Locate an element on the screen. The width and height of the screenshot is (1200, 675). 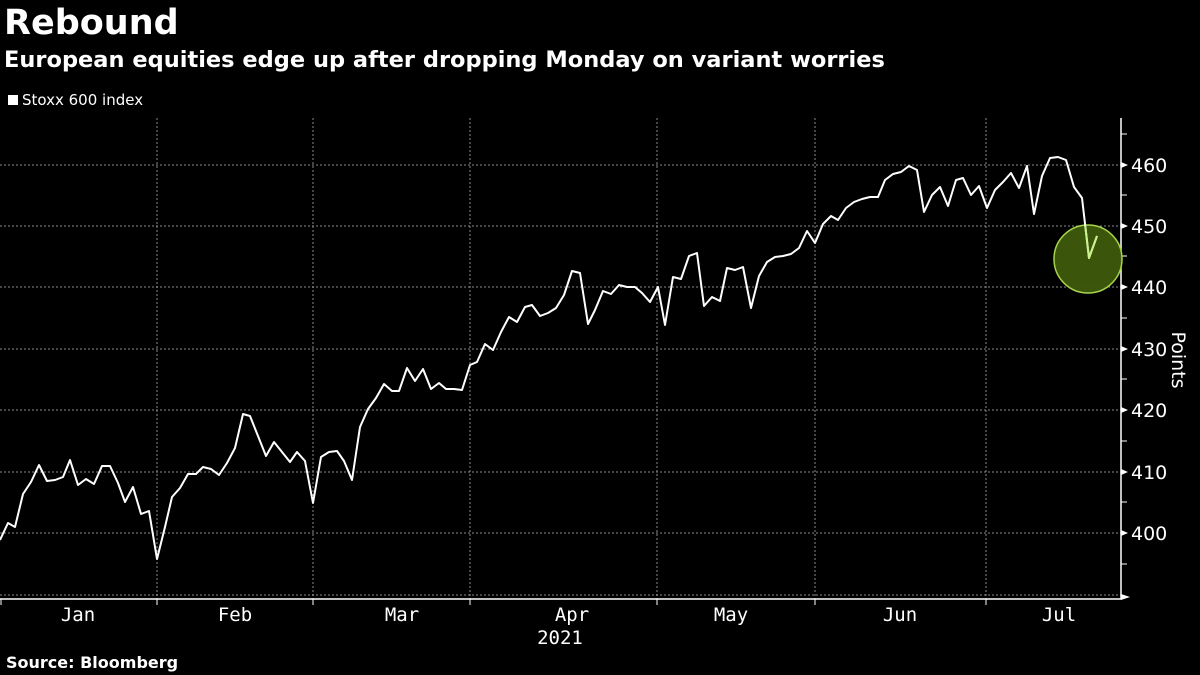
y-tick-label: 460 is located at coordinates (1149, 166).